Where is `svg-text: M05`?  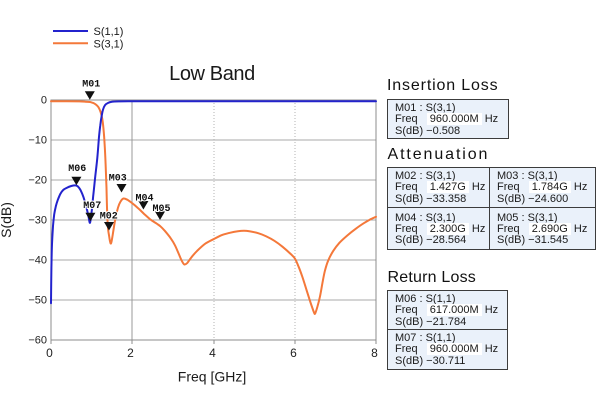
svg-text: M05 is located at coordinates (161, 209).